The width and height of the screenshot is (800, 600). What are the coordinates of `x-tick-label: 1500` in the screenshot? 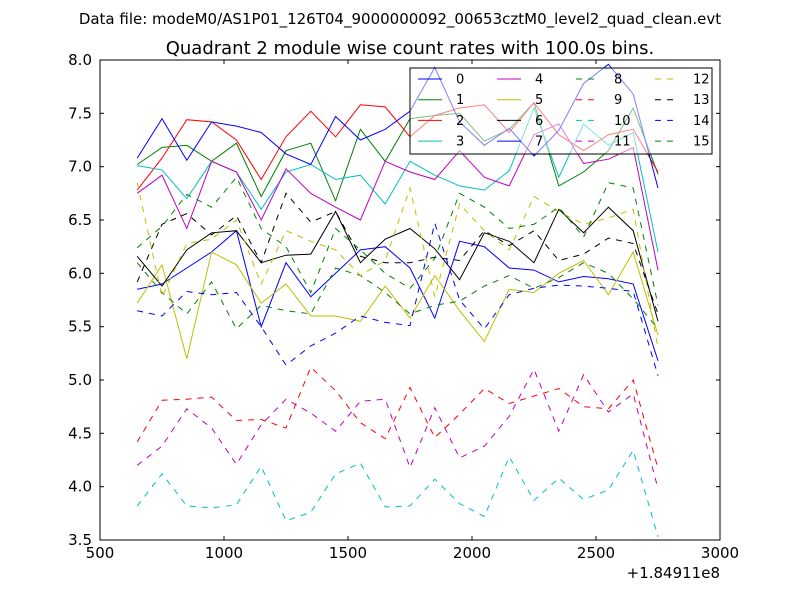 It's located at (348, 553).